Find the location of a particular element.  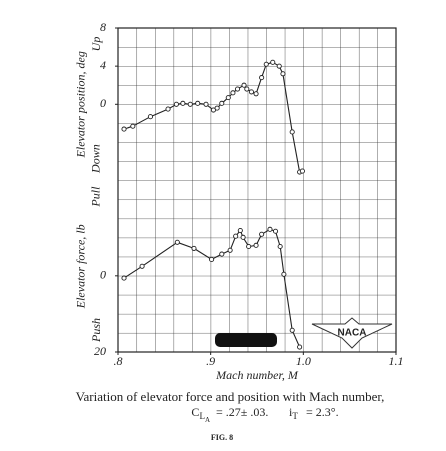

direction-label: Push is located at coordinates (96, 330).